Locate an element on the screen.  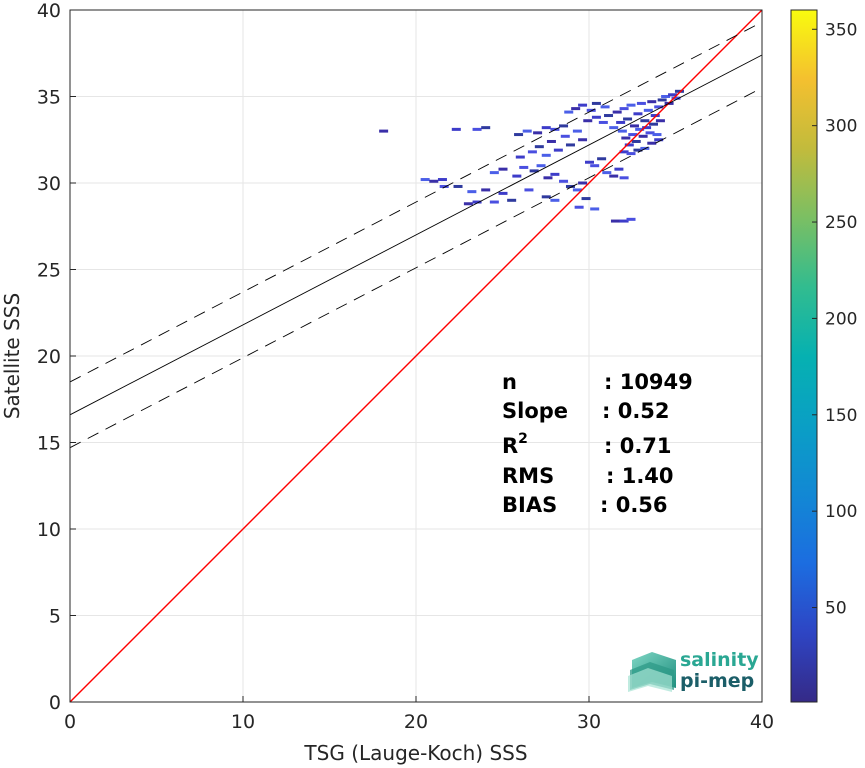
stat-value: : 0.71 is located at coordinates (638, 446).